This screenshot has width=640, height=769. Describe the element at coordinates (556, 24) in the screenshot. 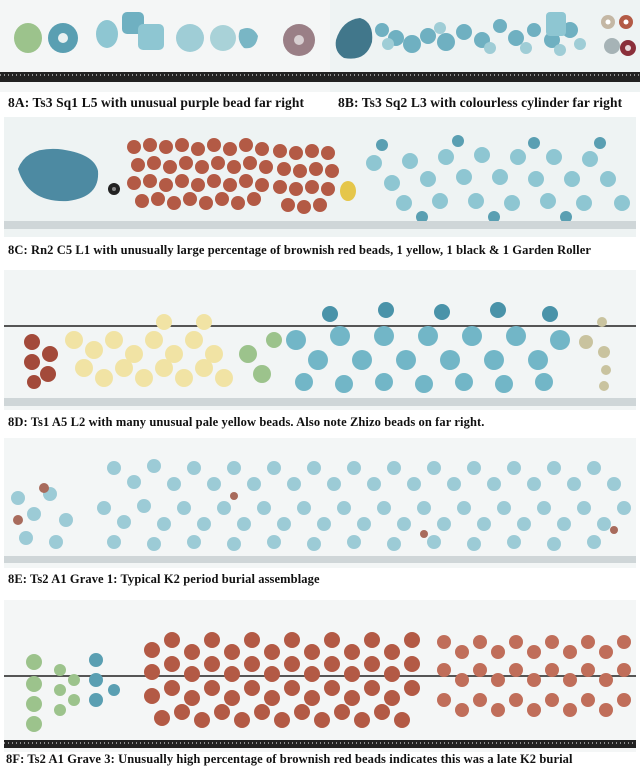

I see `bead-blue-cylinder` at that location.